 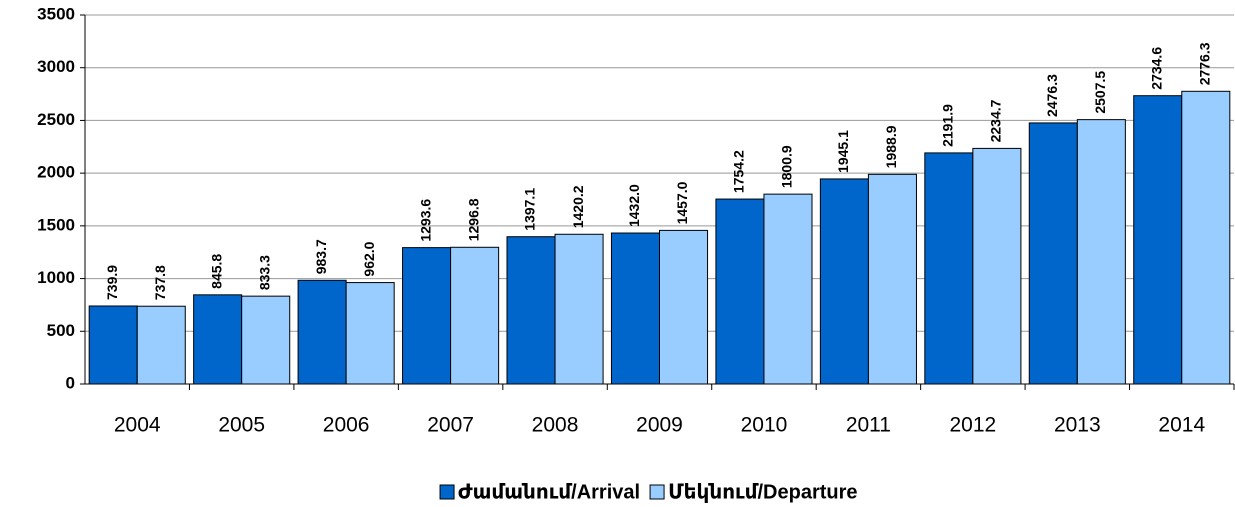 What do you see at coordinates (555, 425) in the screenshot?
I see `x-tick-label: 2008` at bounding box center [555, 425].